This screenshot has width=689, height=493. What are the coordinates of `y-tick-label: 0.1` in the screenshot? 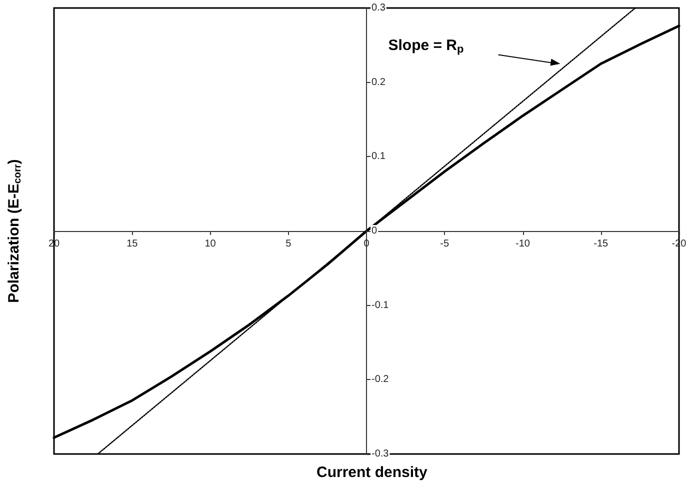 It's located at (379, 156).